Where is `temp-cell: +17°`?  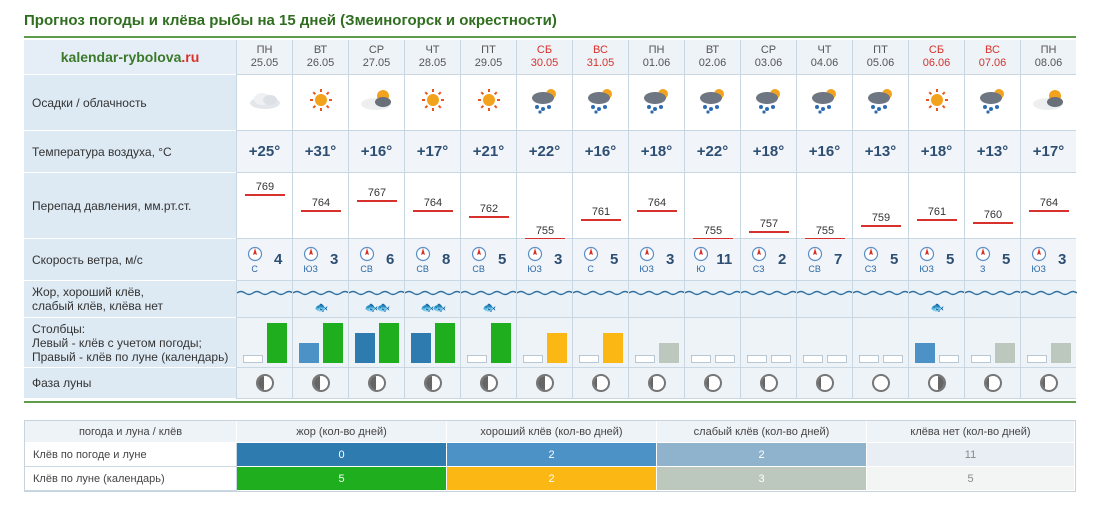
temp-cell: +17° is located at coordinates (432, 152).